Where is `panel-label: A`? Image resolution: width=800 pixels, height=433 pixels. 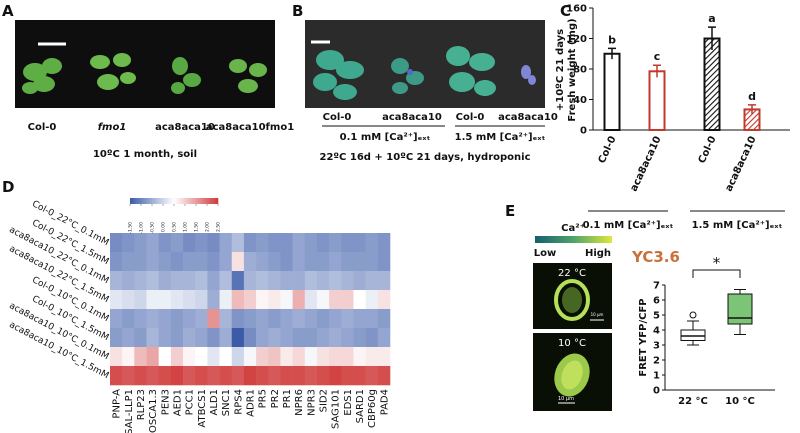 panel-label: A is located at coordinates (8, 11).